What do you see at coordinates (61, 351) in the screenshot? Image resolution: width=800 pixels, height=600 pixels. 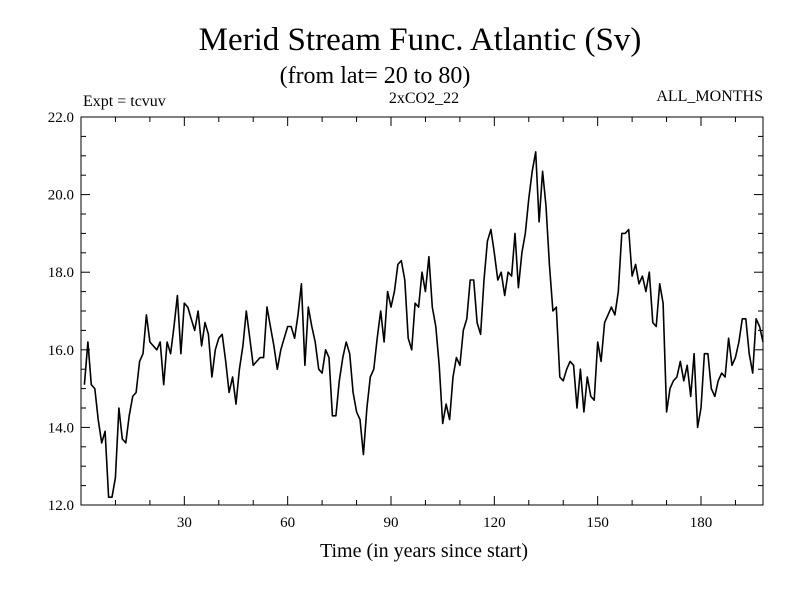 I see `y-tick-label: 16.0` at bounding box center [61, 351].